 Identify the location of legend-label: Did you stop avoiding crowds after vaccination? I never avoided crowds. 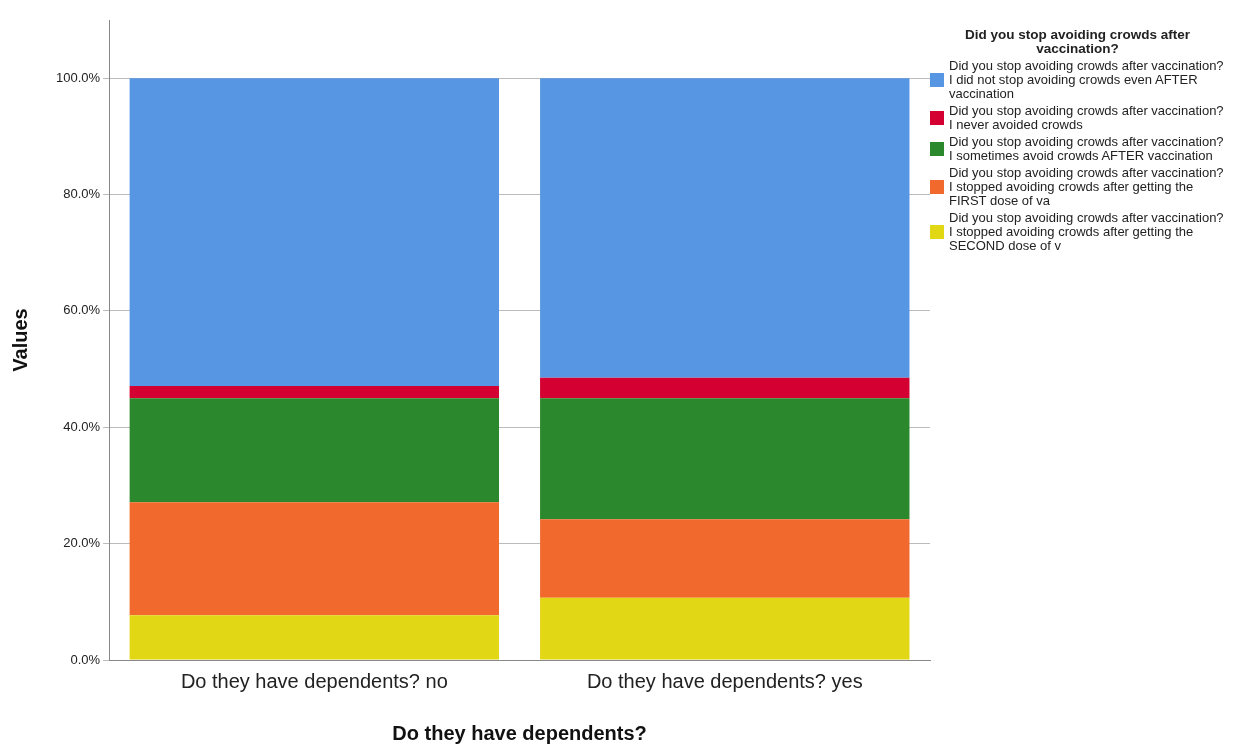
(1087, 117).